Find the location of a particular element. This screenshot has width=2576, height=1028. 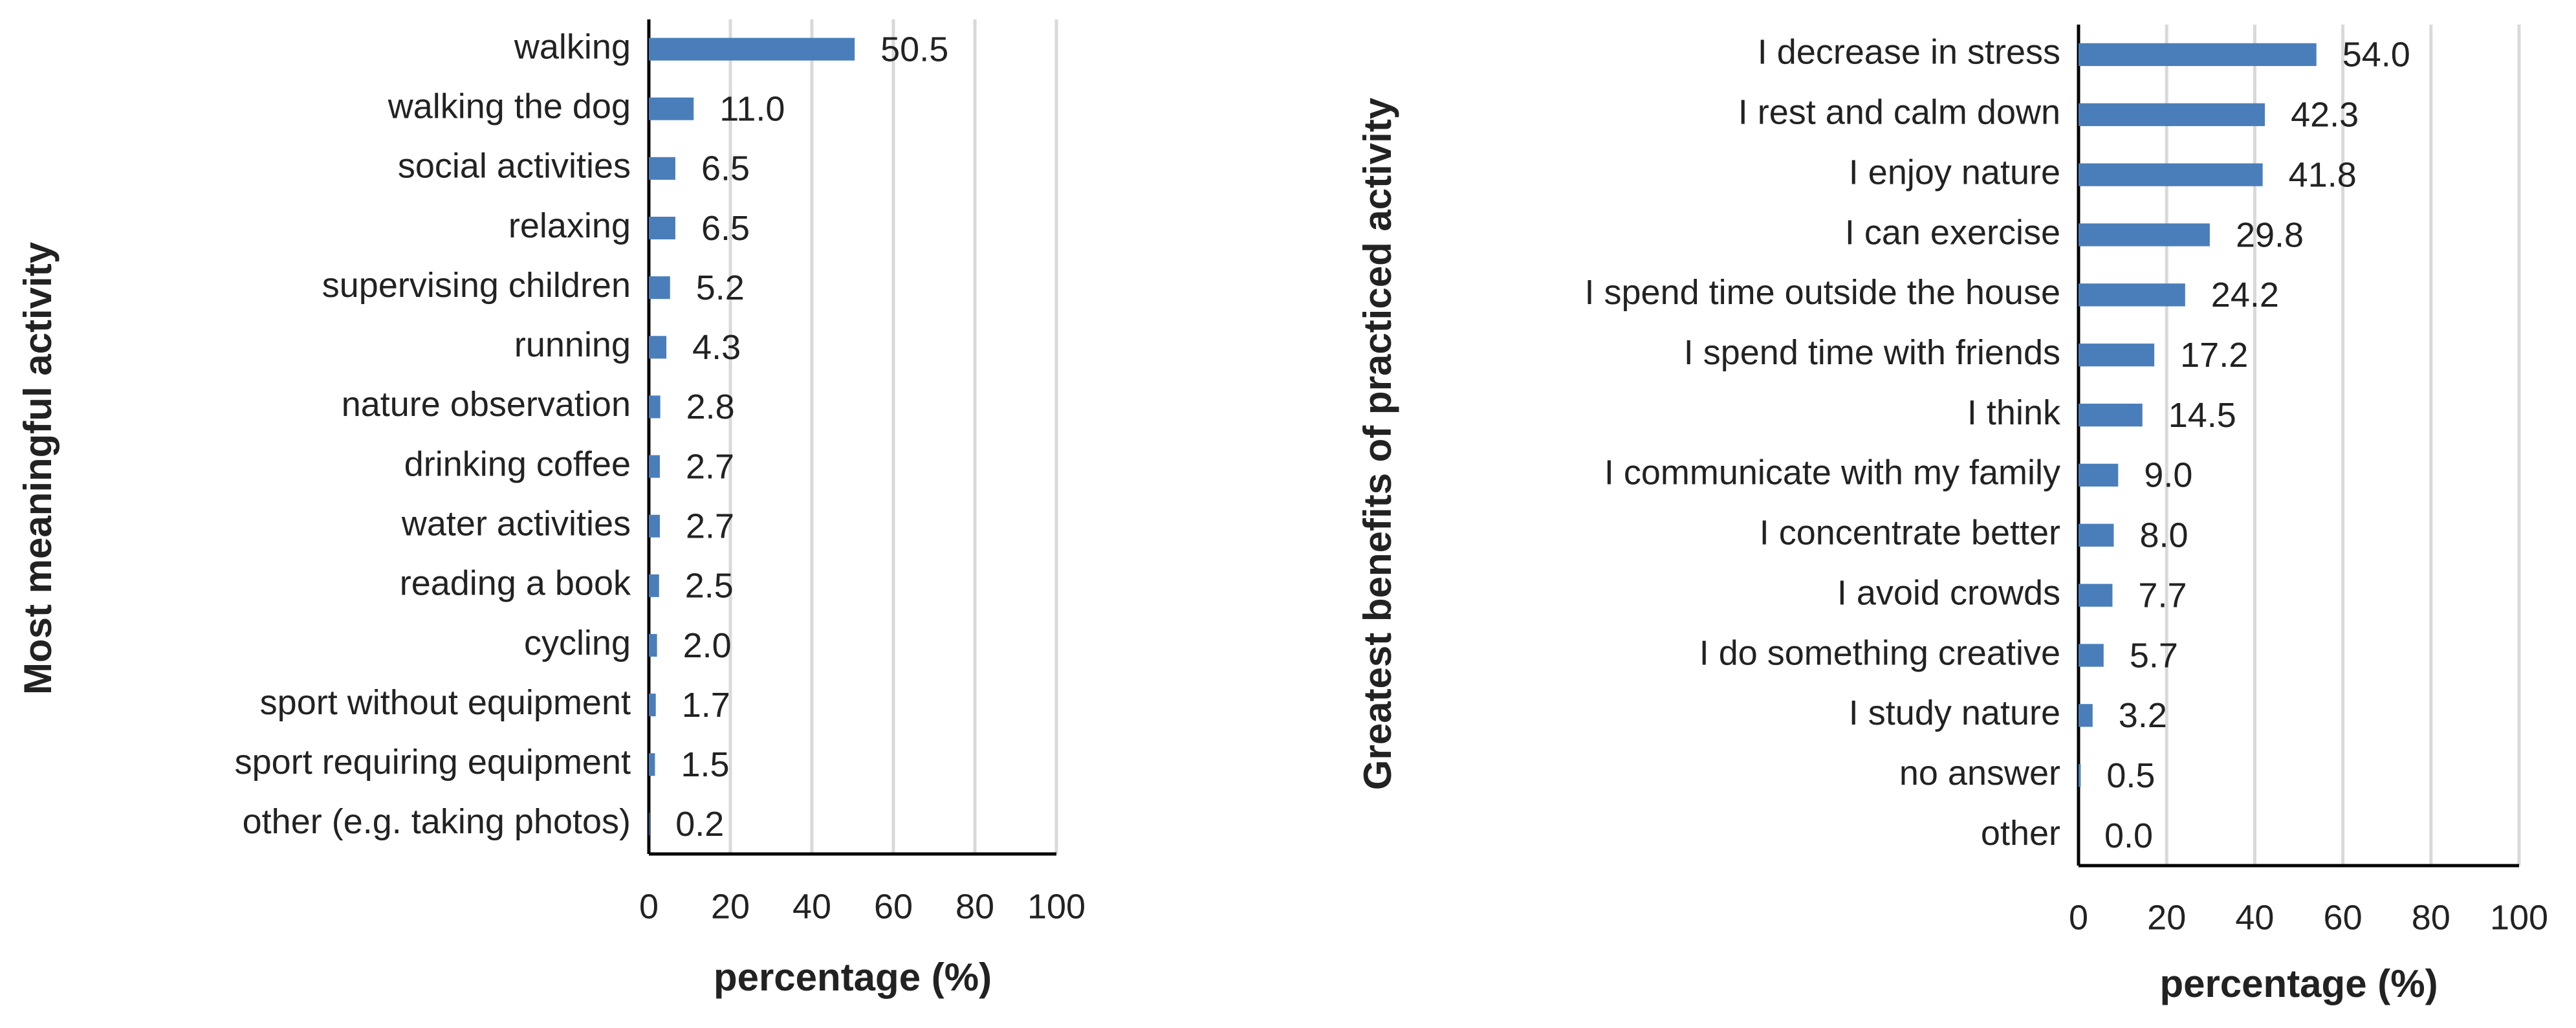

data-label: 17.2 is located at coordinates (2214, 355).